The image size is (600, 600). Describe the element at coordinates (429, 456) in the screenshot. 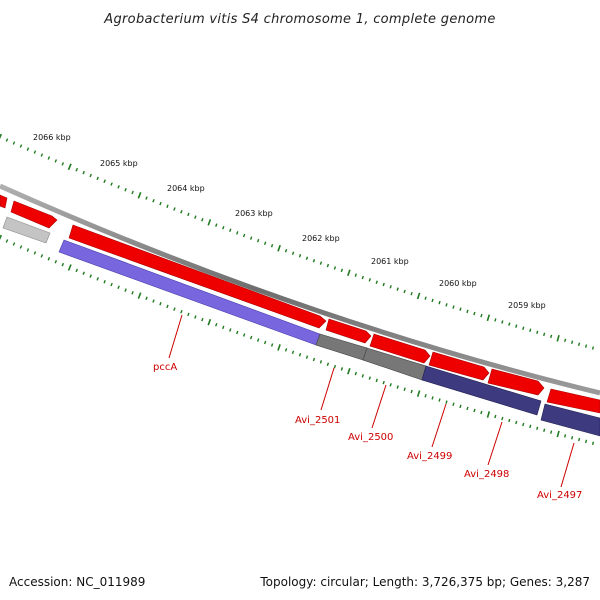

I see `gene-label: Avi_2499` at that location.